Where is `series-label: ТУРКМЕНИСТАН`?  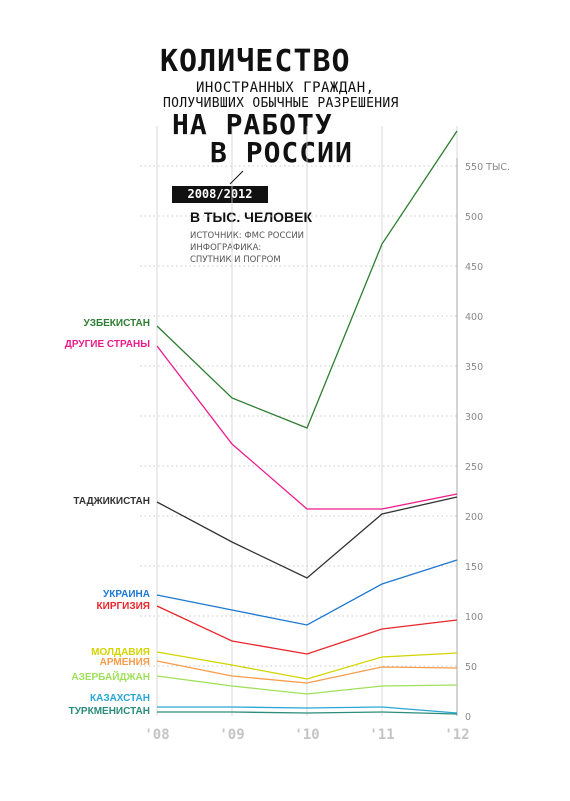 series-label: ТУРКМЕНИСТАН is located at coordinates (109, 711).